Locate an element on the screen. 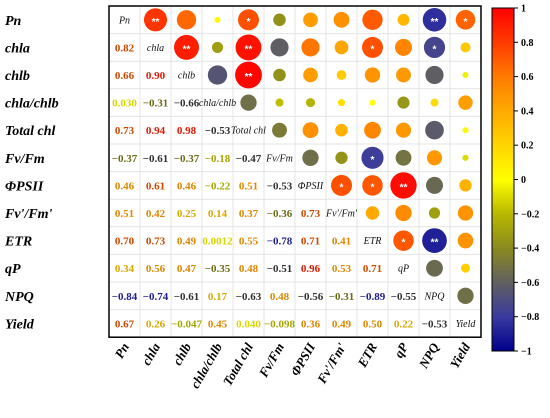  correlation-value: 0.17 is located at coordinates (218, 297).